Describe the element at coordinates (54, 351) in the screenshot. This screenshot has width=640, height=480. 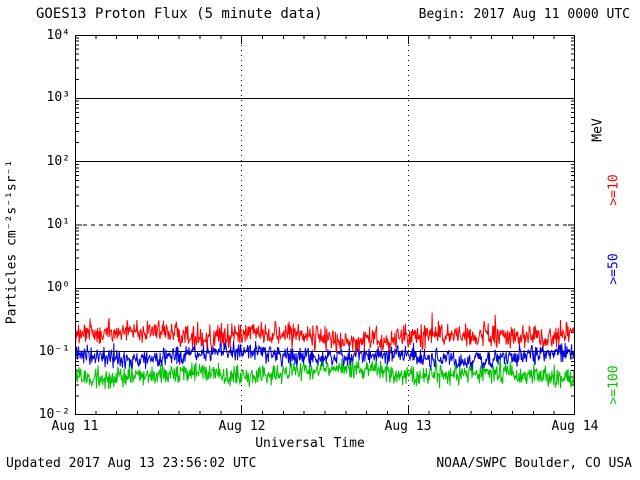
I see `y-tick-1e-1: 10⁻¹` at that location.